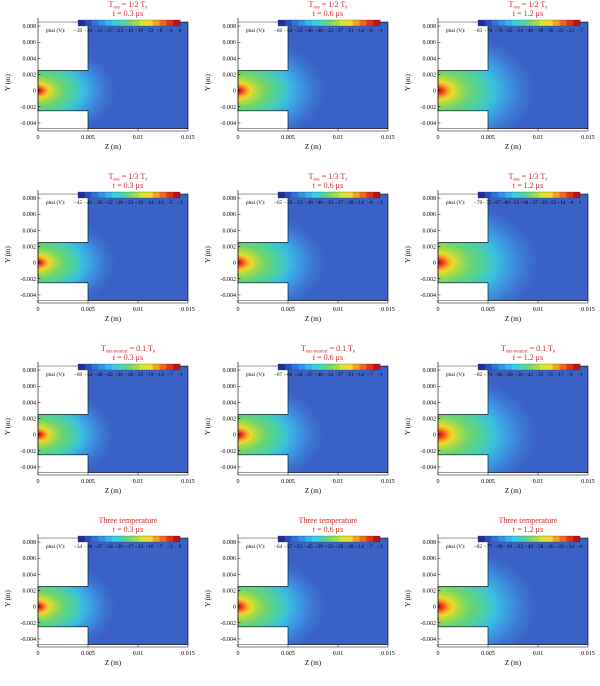  What do you see at coordinates (552, 203) in the screenshot?
I see `colorbar-tick-label: −22` at bounding box center [552, 203].